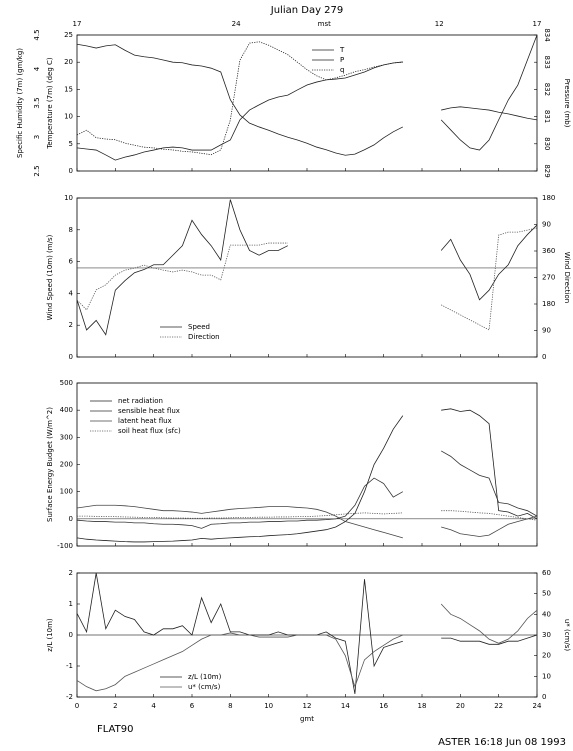 This screenshot has width=573, height=751. Describe the element at coordinates (66, 465) in the screenshot. I see `y-tick-label: 200` at that location.